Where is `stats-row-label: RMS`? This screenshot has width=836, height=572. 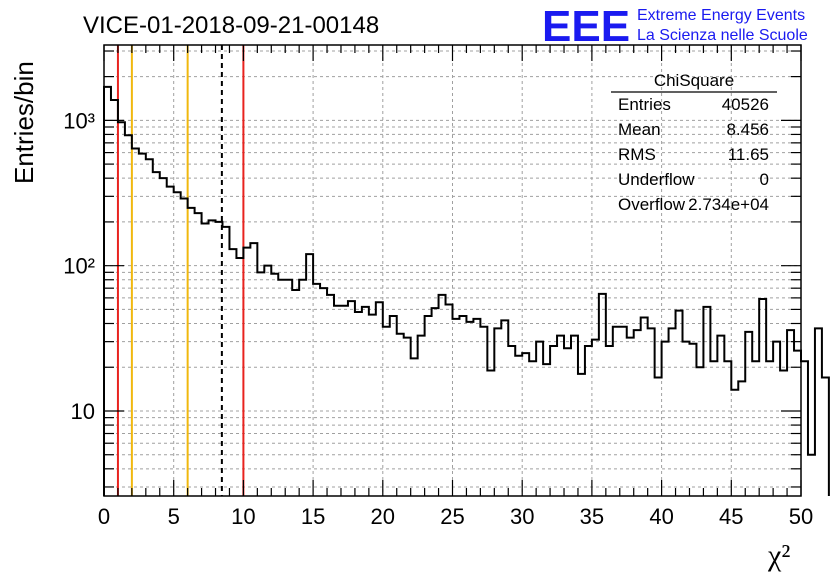
stats-row-label: RMS is located at coordinates (637, 154).